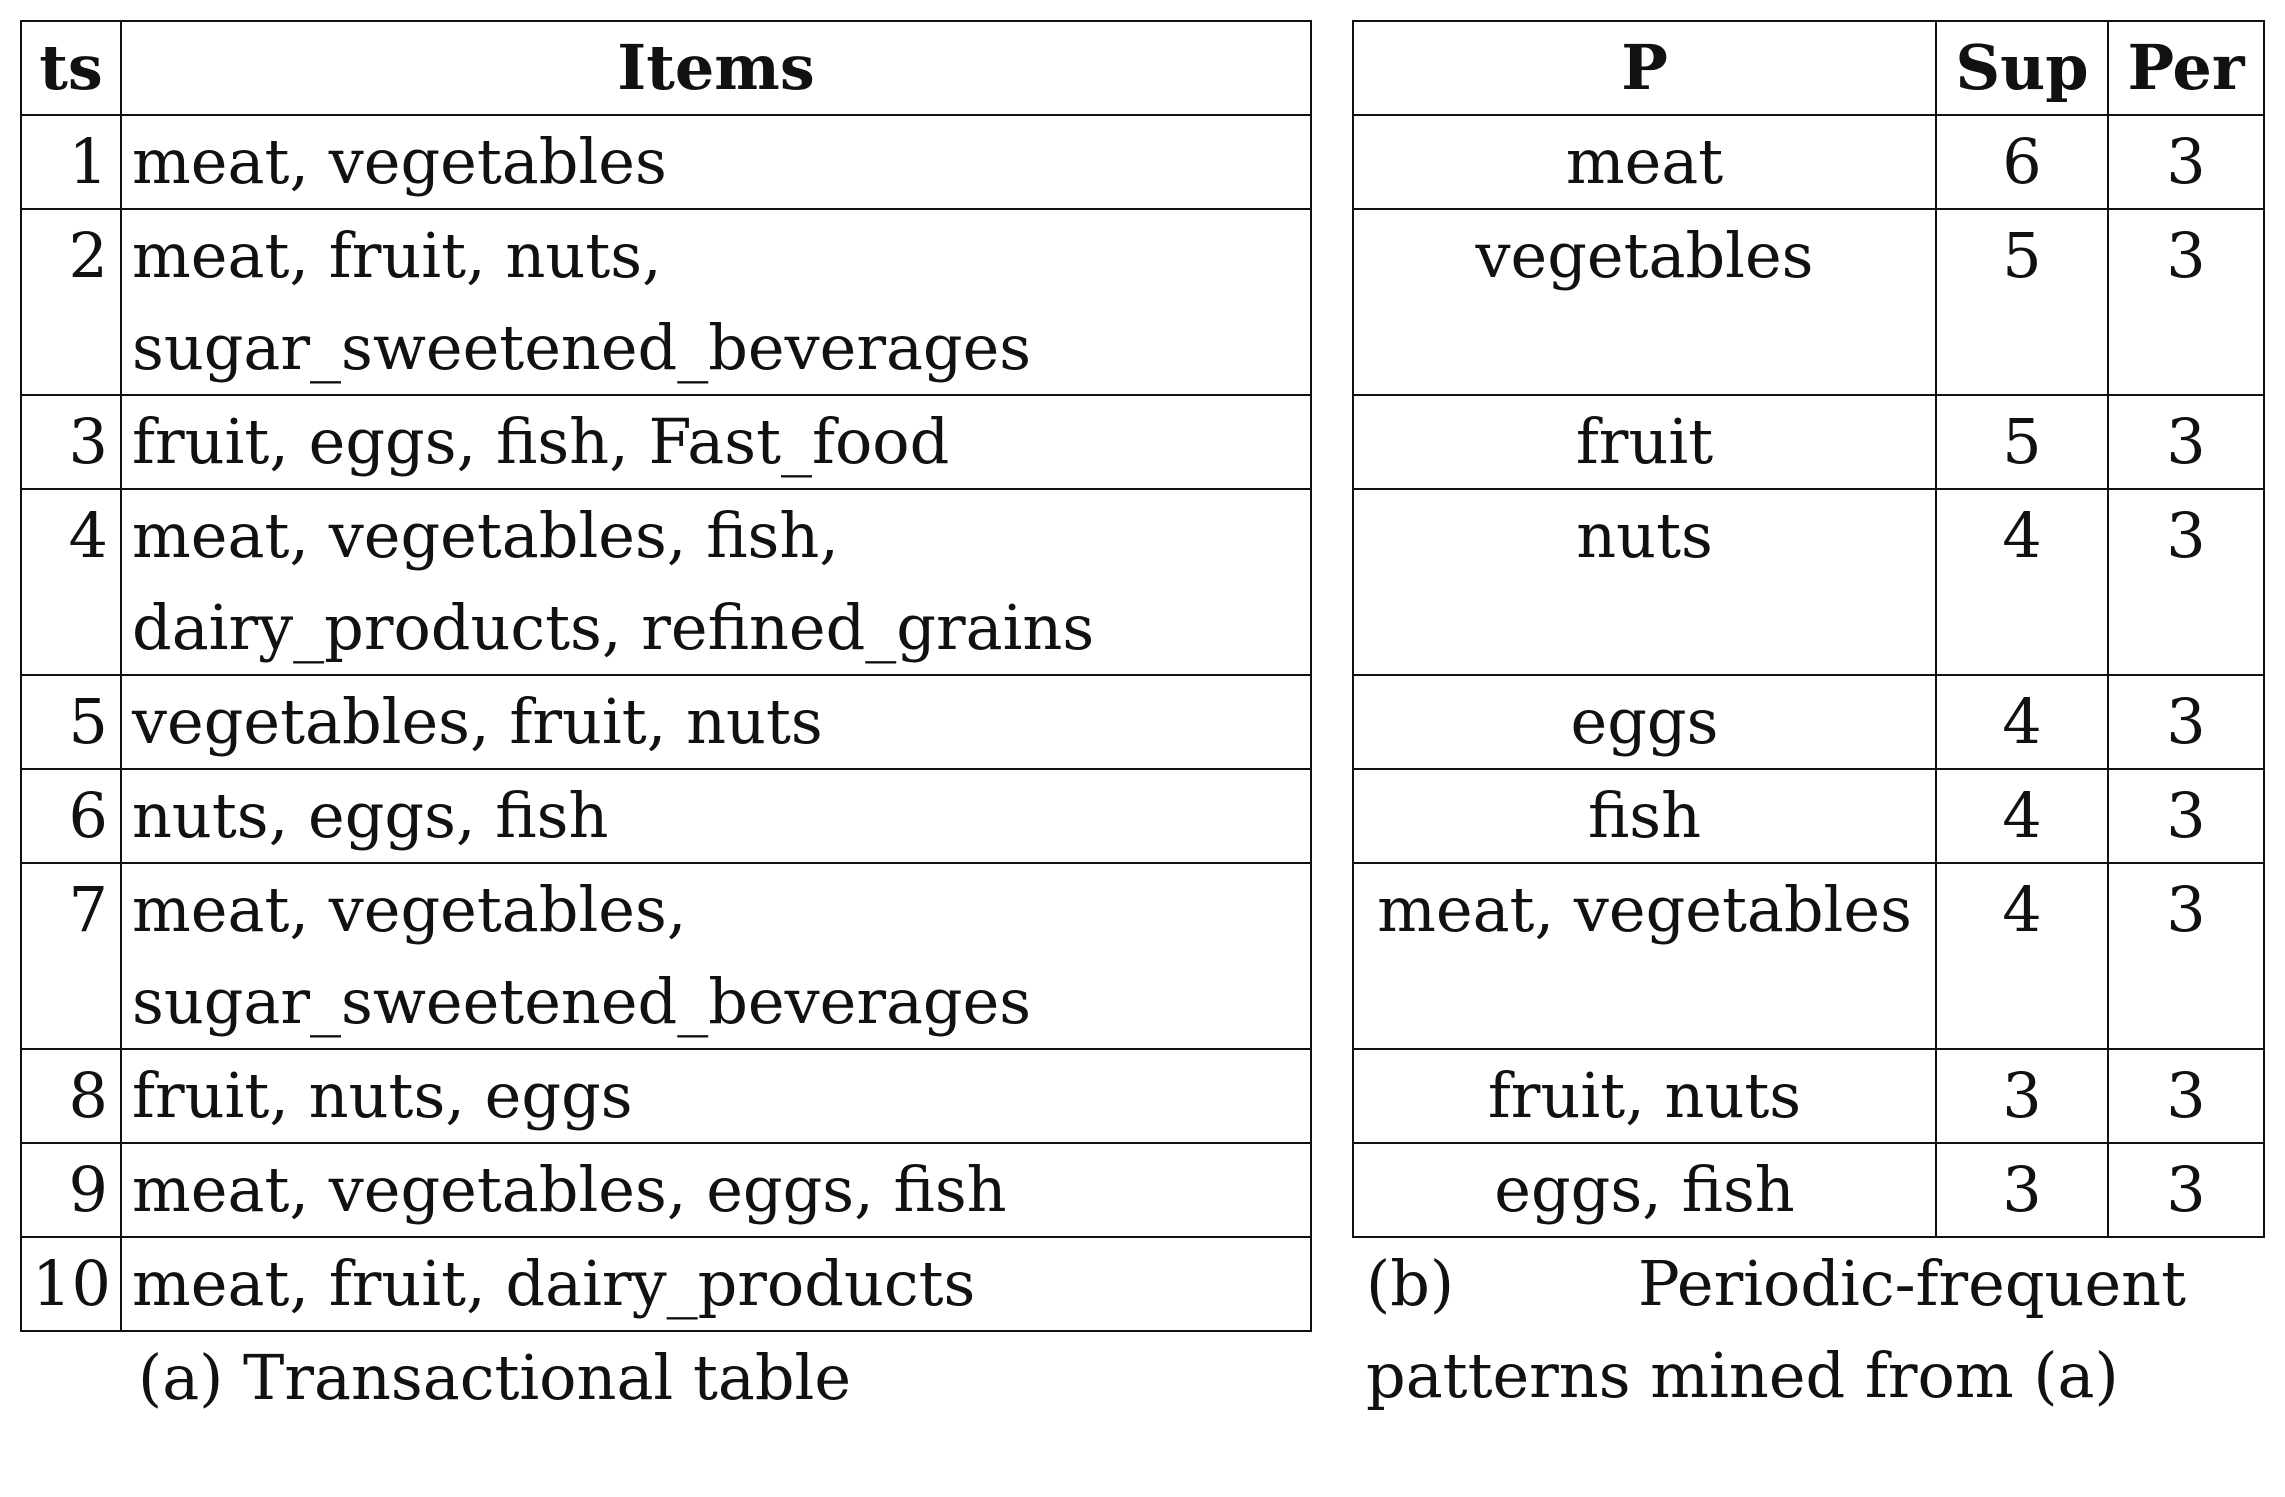 The height and width of the screenshot is (1497, 2285). What do you see at coordinates (1644, 956) in the screenshot?
I see `pattern-cell: meat, vegetables` at bounding box center [1644, 956].